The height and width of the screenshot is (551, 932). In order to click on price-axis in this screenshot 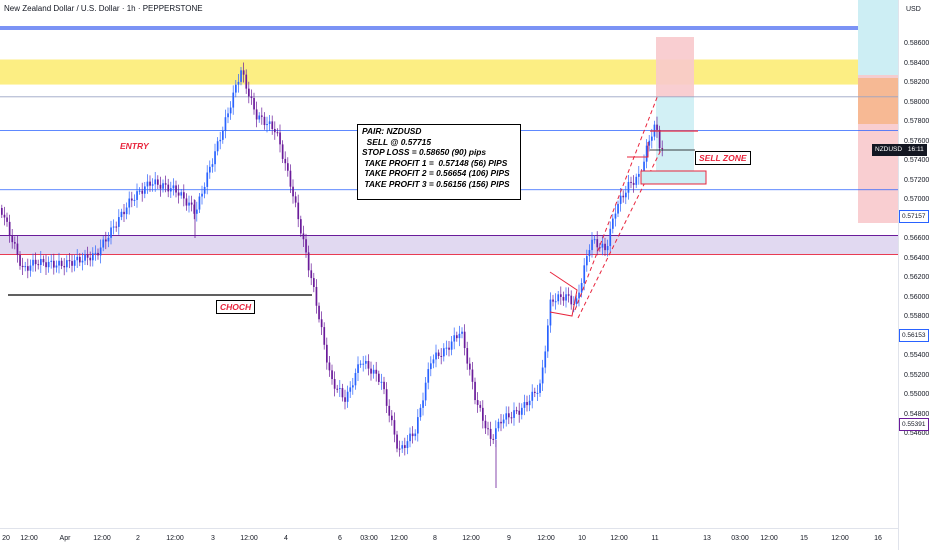, I will do `click(915, 275)`.